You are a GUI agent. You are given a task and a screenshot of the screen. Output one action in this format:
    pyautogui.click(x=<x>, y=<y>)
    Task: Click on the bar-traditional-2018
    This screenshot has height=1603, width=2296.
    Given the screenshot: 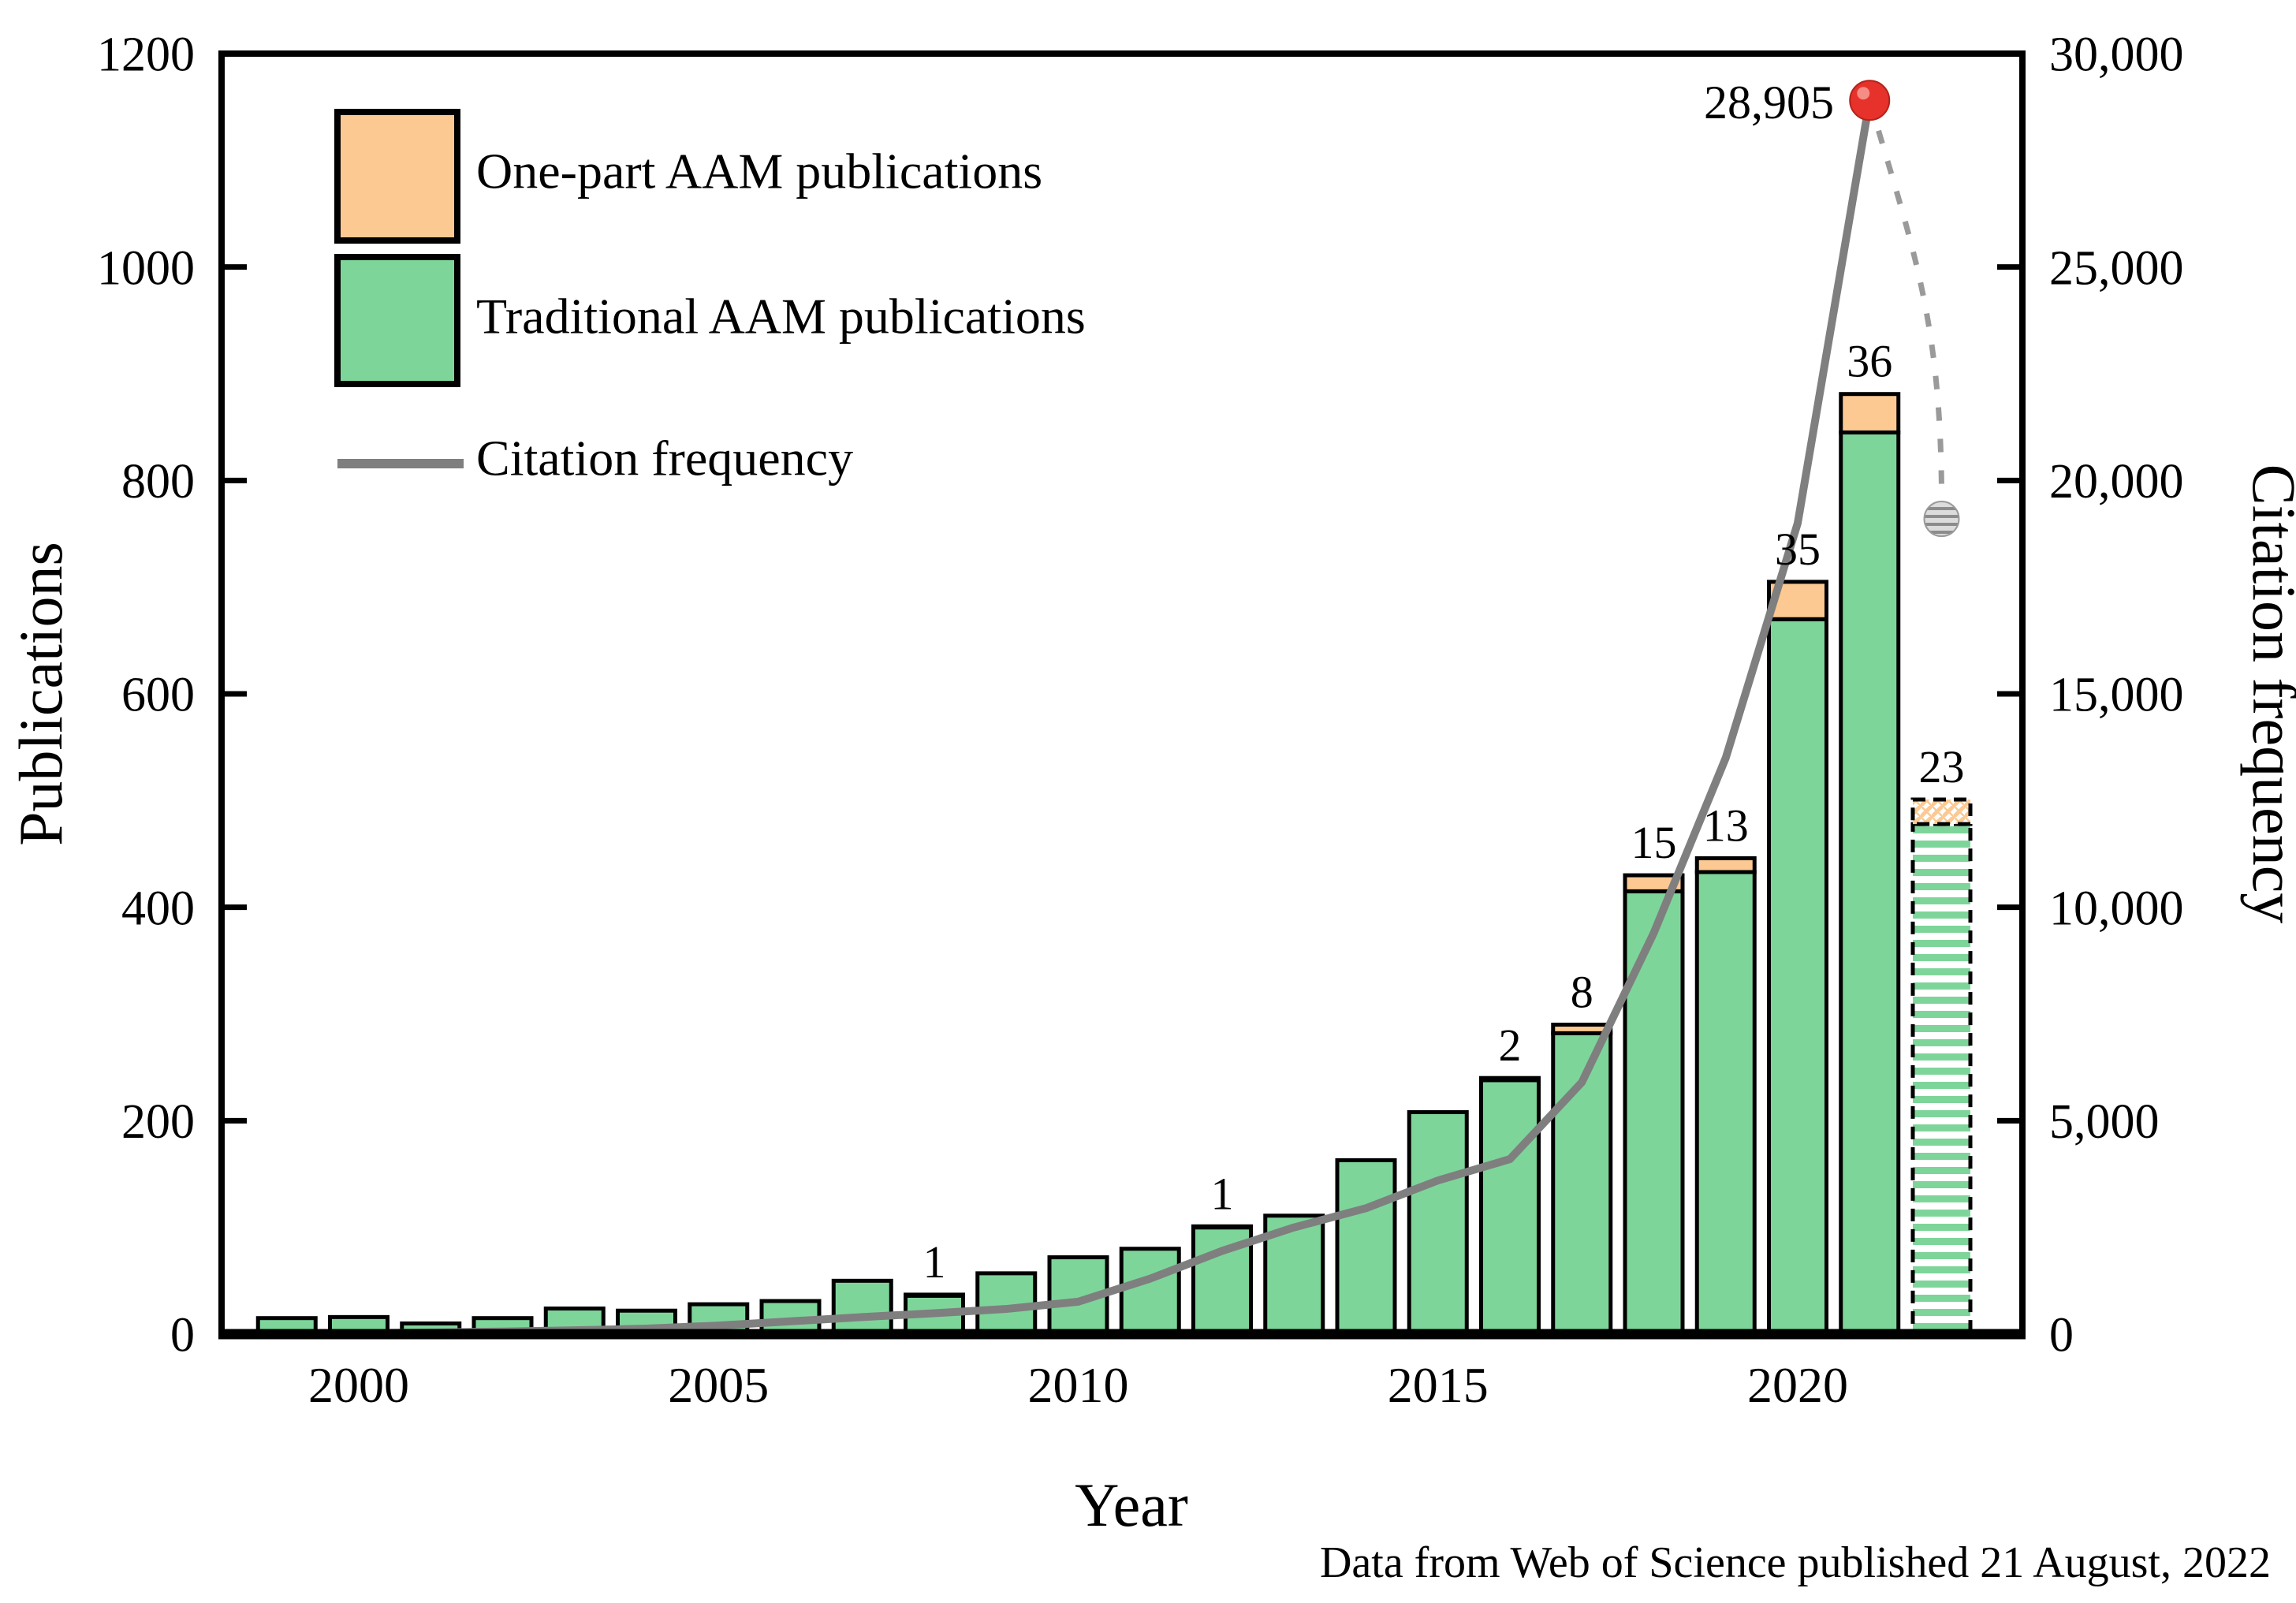 What is the action you would take?
    pyautogui.click(x=1654, y=1112)
    